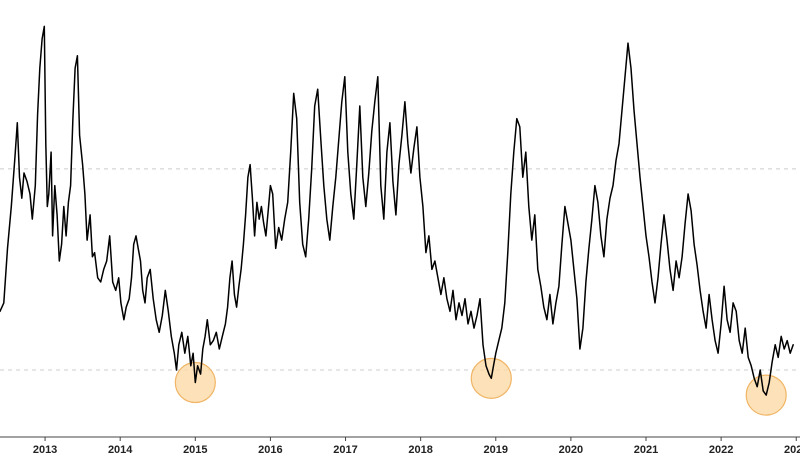 This screenshot has width=800, height=458. What do you see at coordinates (571, 450) in the screenshot?
I see `x-tick-label-2020: 2020` at bounding box center [571, 450].